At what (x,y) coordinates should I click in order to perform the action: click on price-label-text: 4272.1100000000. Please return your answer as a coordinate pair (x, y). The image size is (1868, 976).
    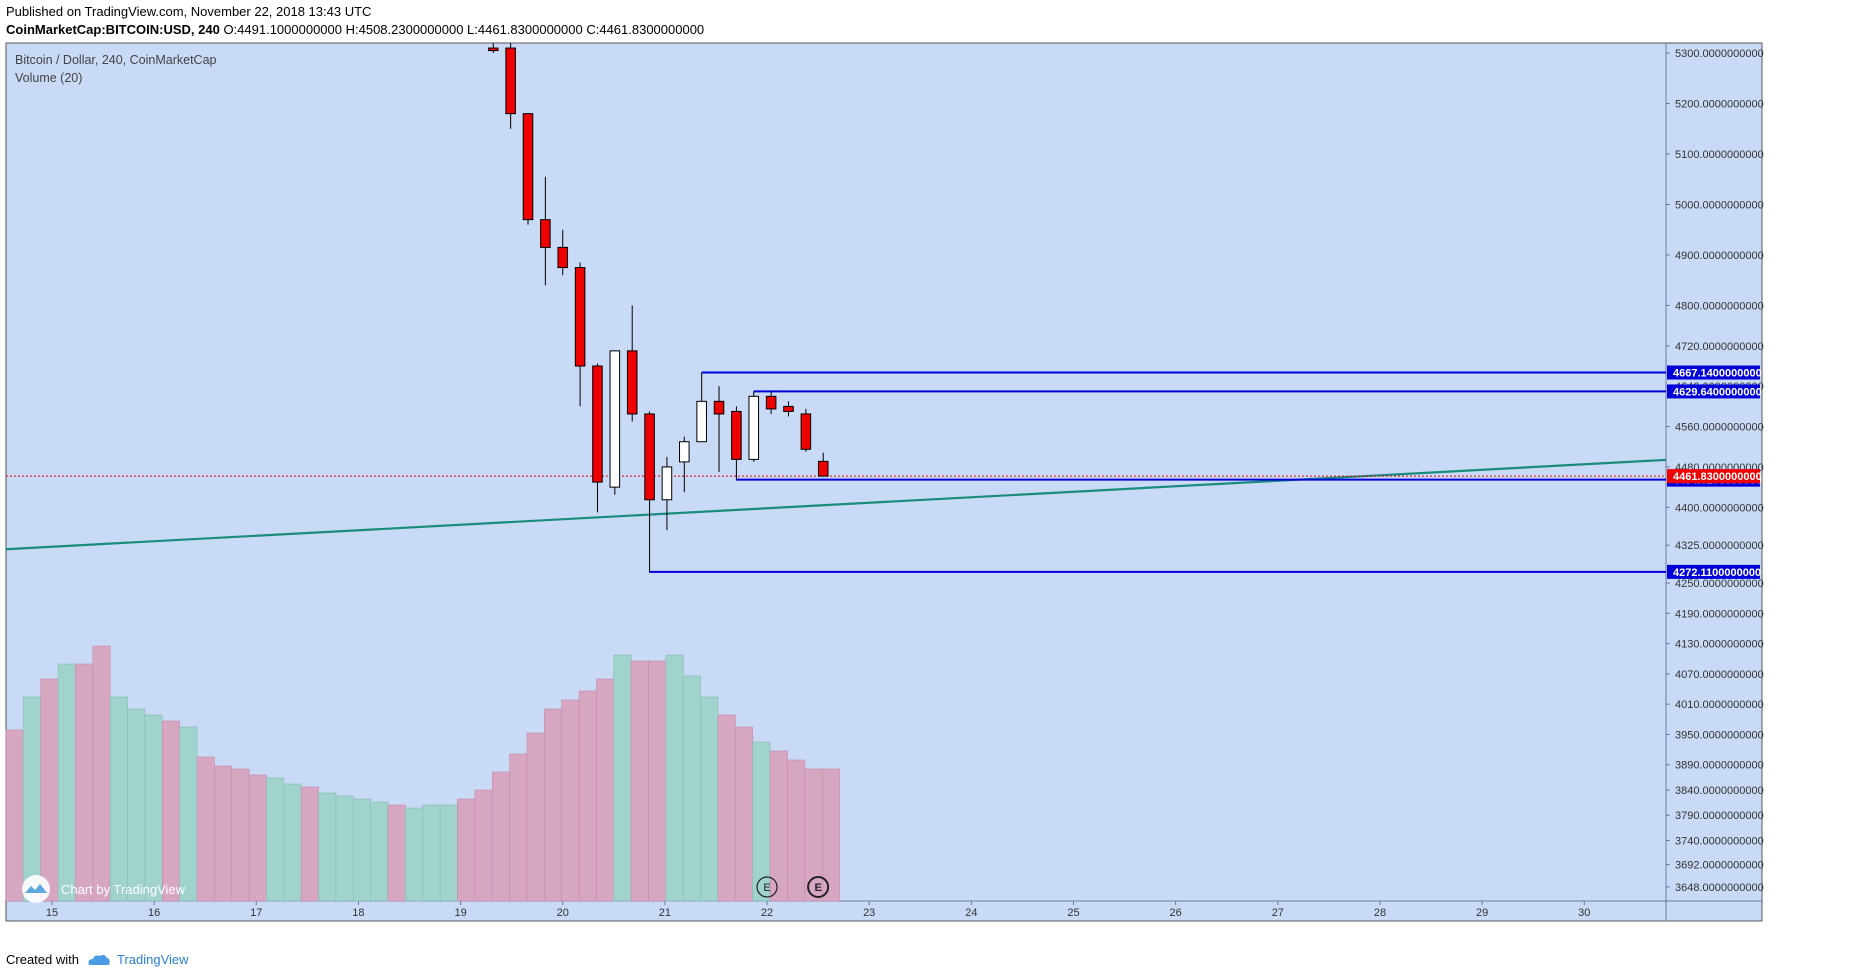
    Looking at the image, I should click on (1717, 573).